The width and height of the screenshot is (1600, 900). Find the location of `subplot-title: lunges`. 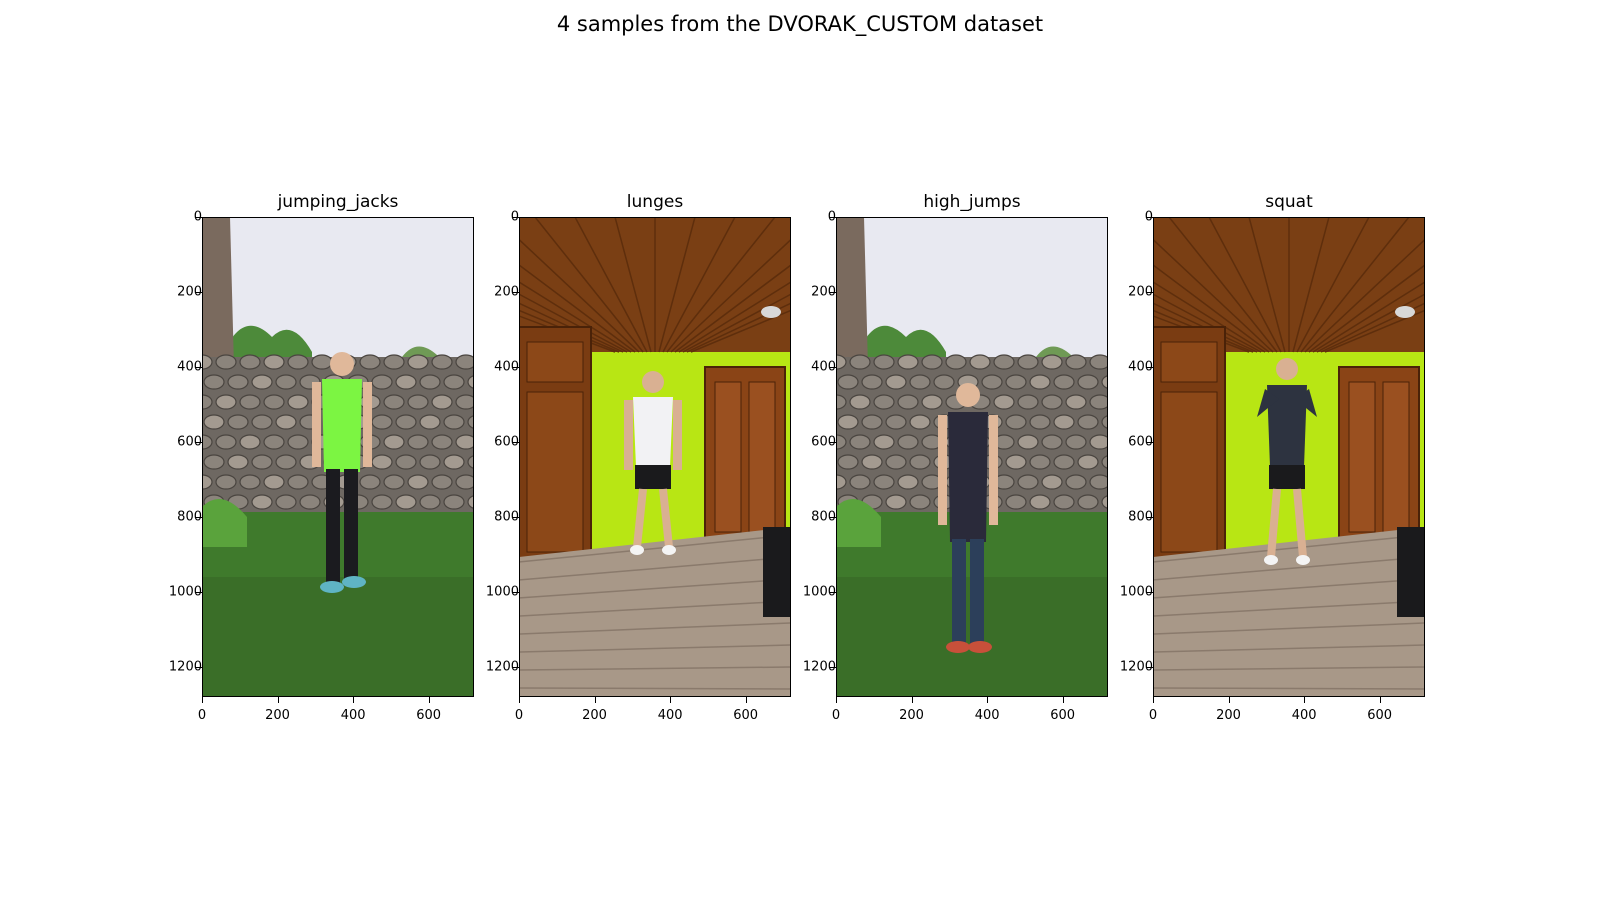

subplot-title: lunges is located at coordinates (655, 202).